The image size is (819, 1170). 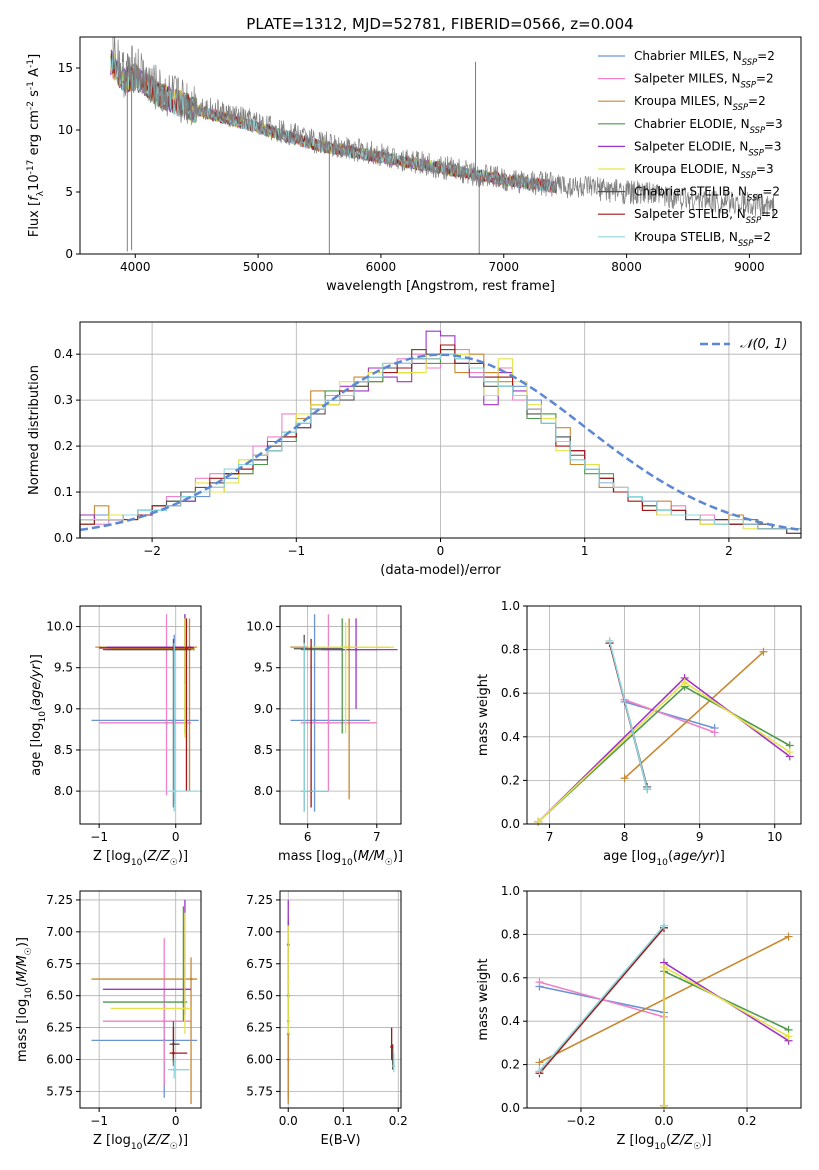 What do you see at coordinates (749, 267) in the screenshot?
I see `x-tick-label: 9000` at bounding box center [749, 267].